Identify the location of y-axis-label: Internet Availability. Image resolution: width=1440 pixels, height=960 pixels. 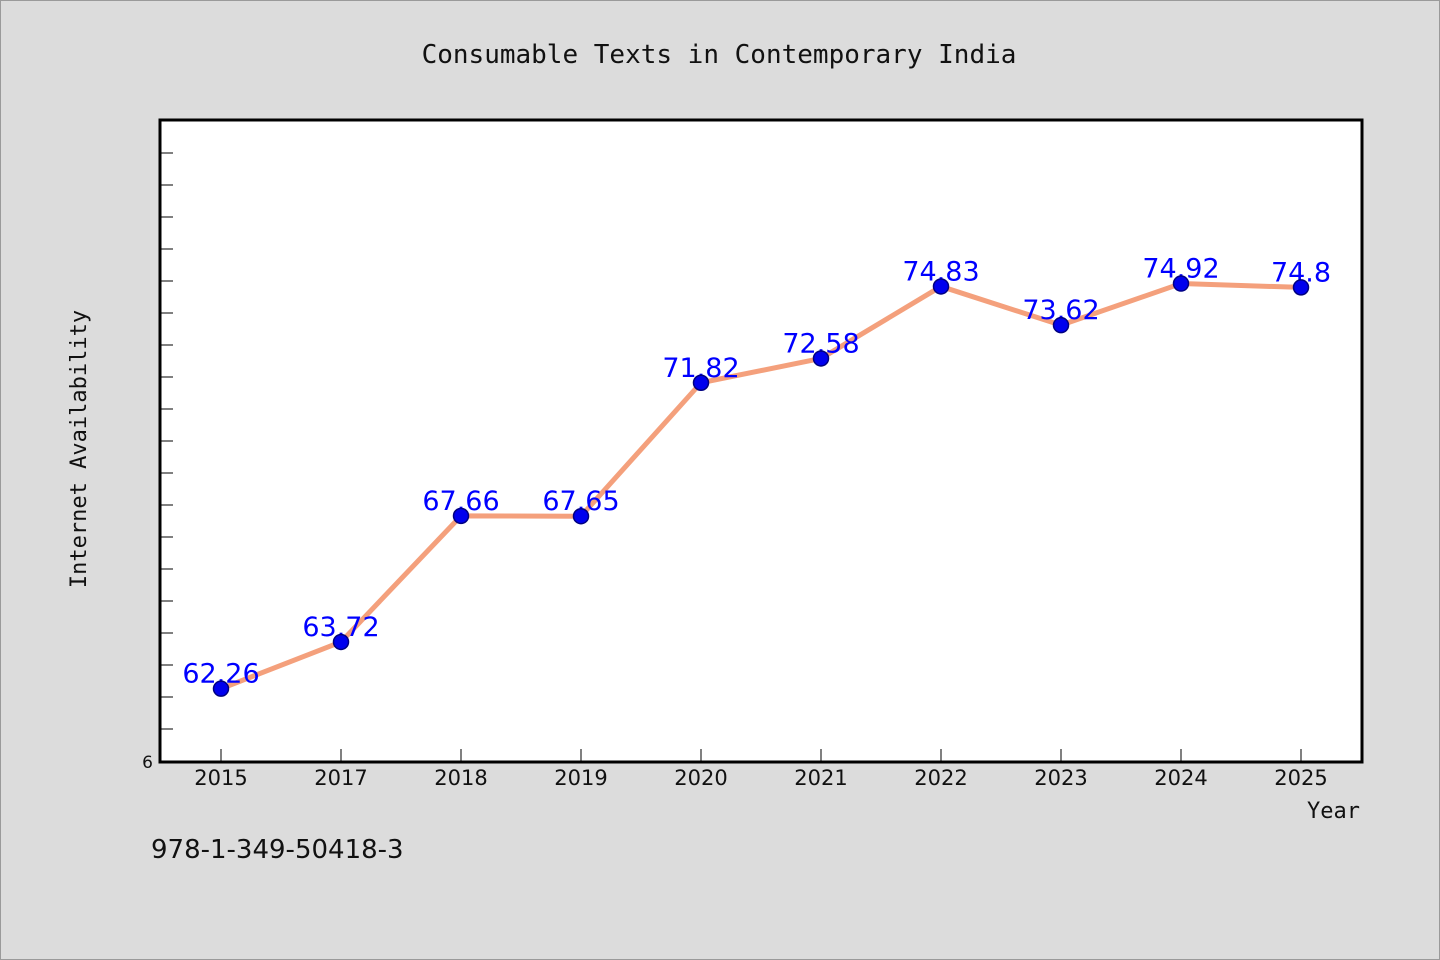
(79, 449).